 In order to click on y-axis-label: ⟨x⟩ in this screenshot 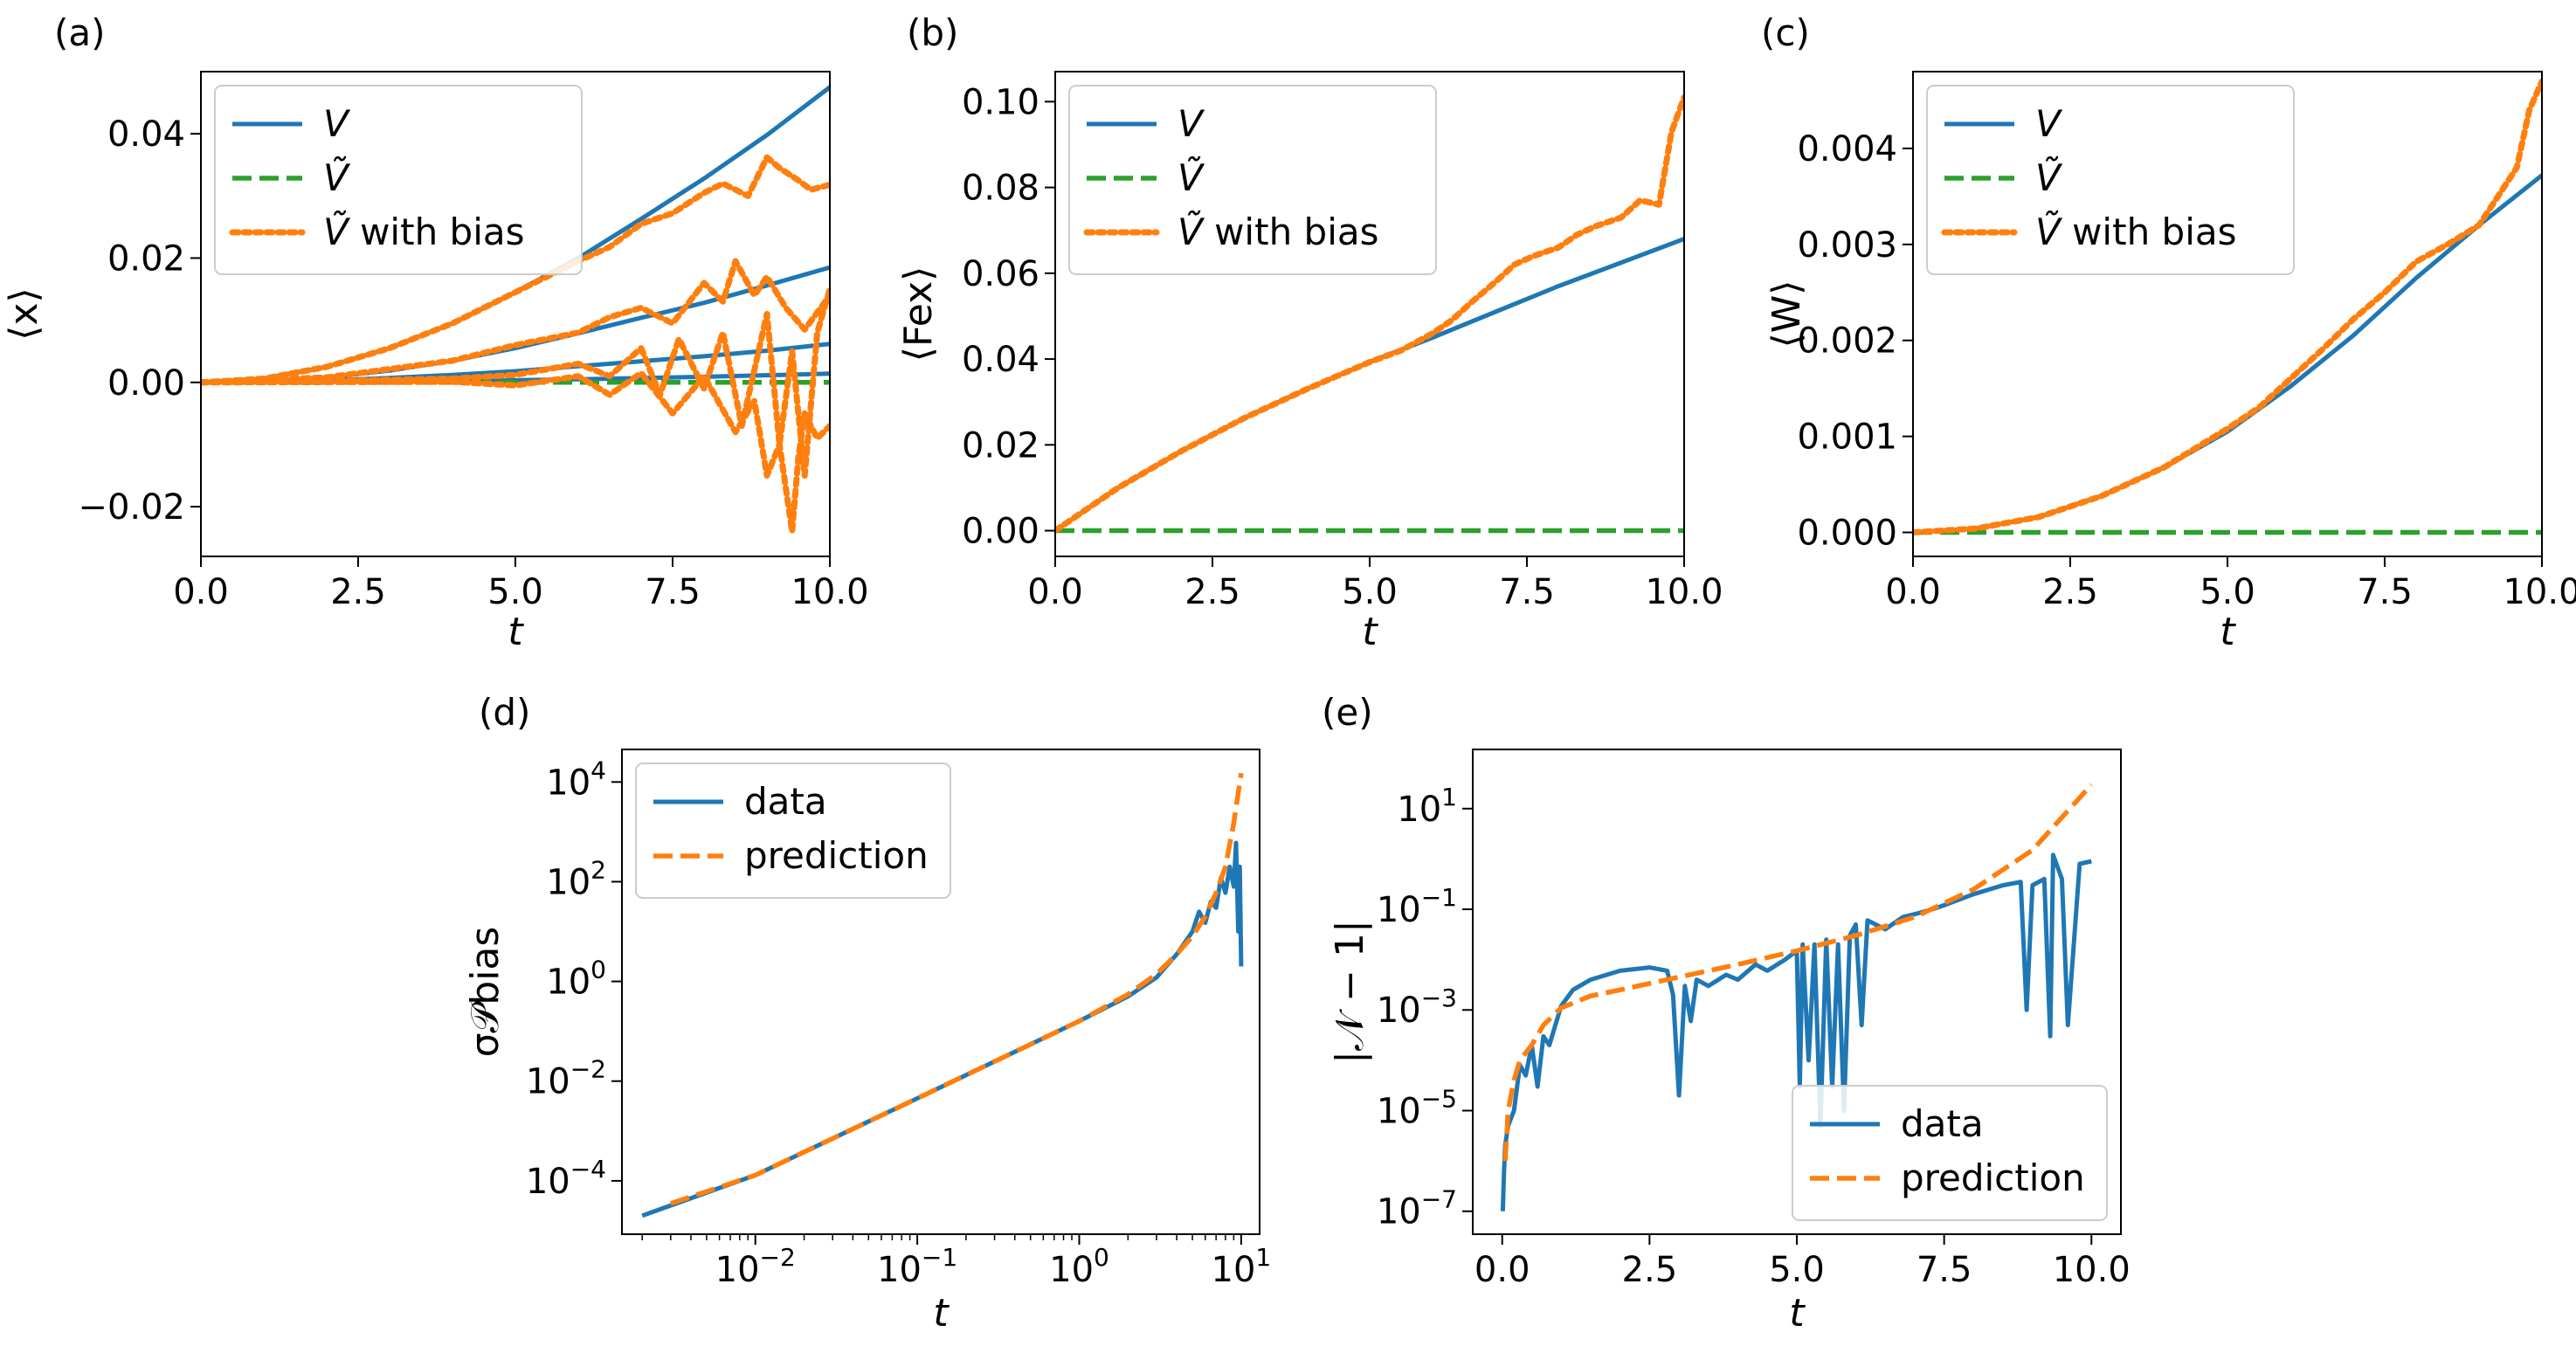, I will do `click(24, 313)`.